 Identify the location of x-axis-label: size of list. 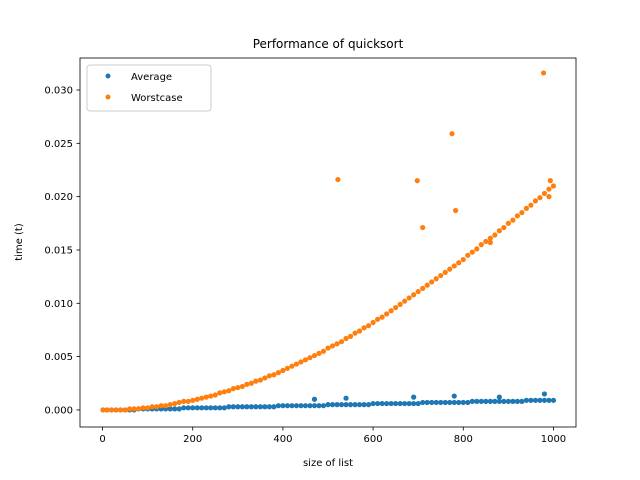
(328, 463).